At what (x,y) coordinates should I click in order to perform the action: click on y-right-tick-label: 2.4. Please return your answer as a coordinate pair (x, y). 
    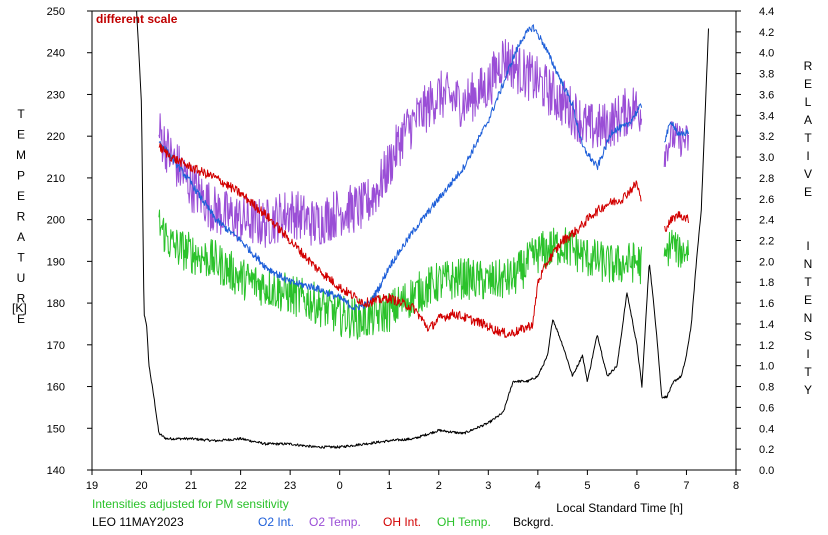
    Looking at the image, I should click on (766, 221).